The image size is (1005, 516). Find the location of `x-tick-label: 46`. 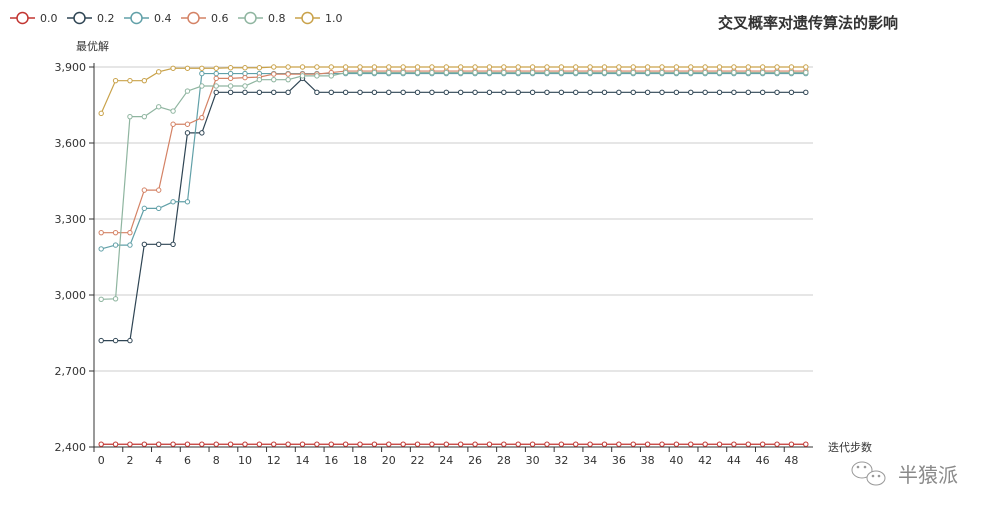

x-tick-label: 46 is located at coordinates (763, 460).